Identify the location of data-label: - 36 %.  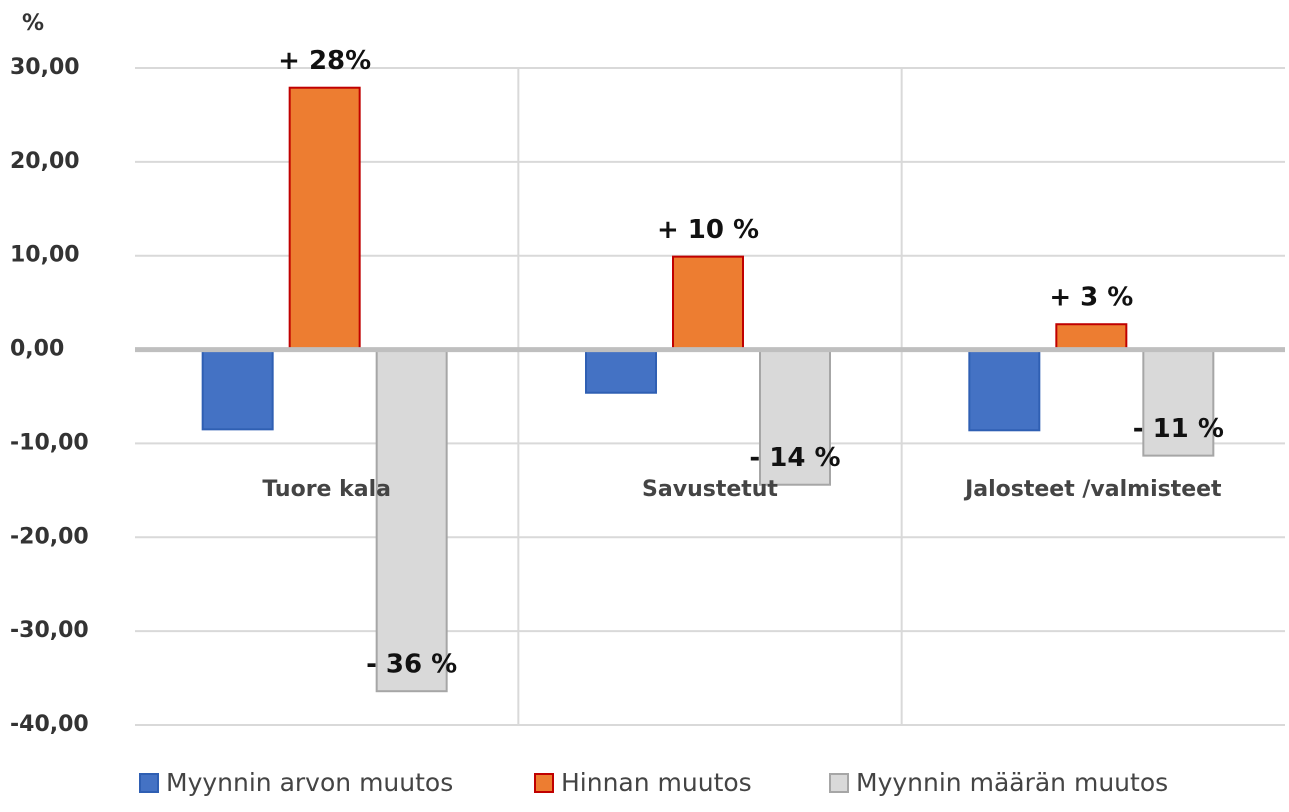
(411, 665).